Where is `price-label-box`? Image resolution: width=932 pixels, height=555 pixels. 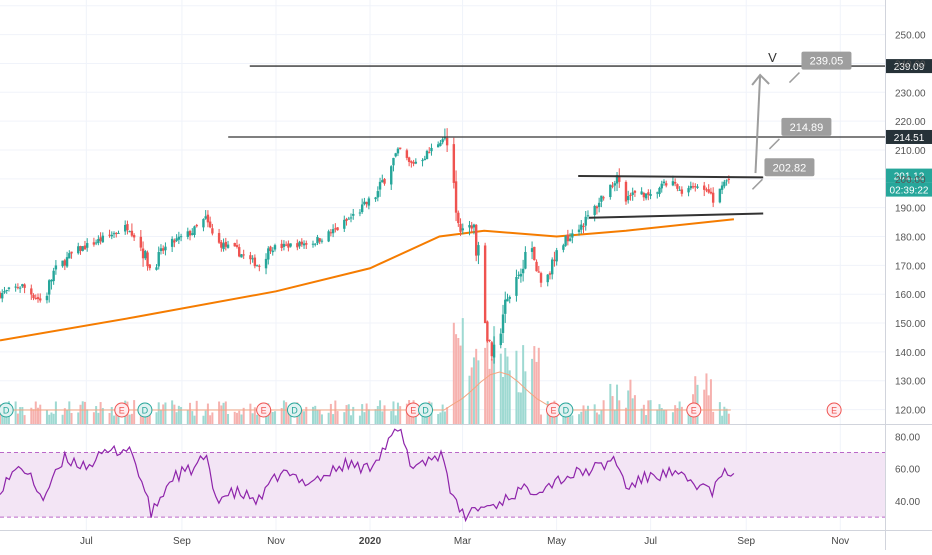 price-label-box is located at coordinates (909, 66).